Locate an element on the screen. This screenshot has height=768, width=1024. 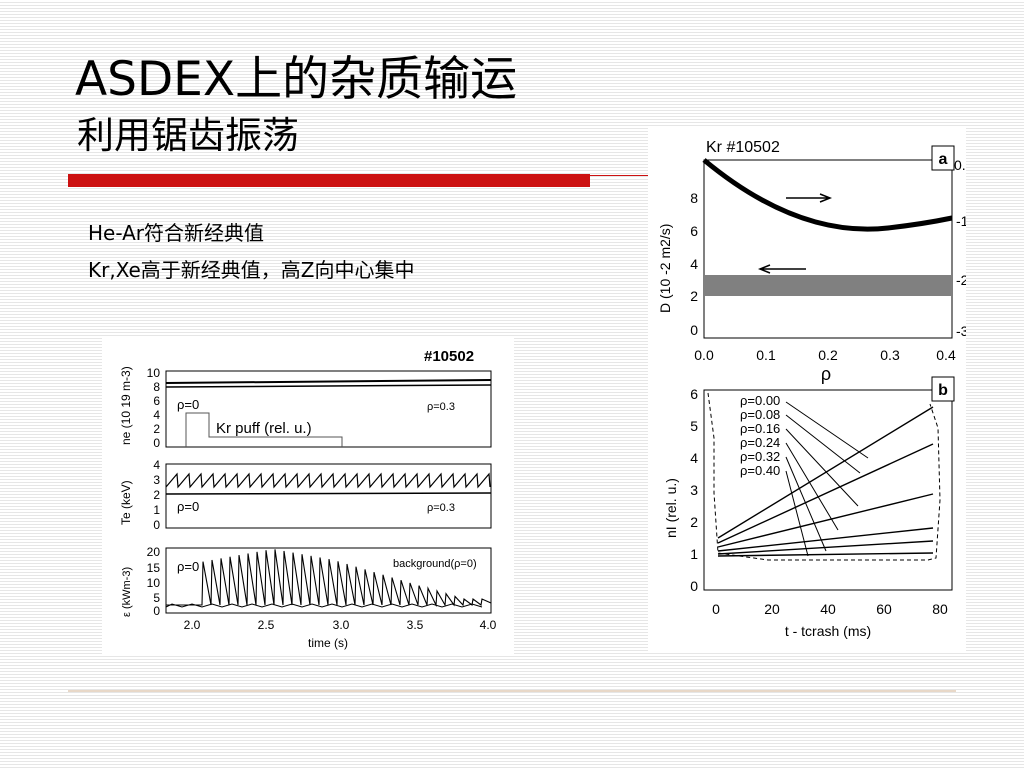
ne-rho0-trace is located at coordinates (328, 381).